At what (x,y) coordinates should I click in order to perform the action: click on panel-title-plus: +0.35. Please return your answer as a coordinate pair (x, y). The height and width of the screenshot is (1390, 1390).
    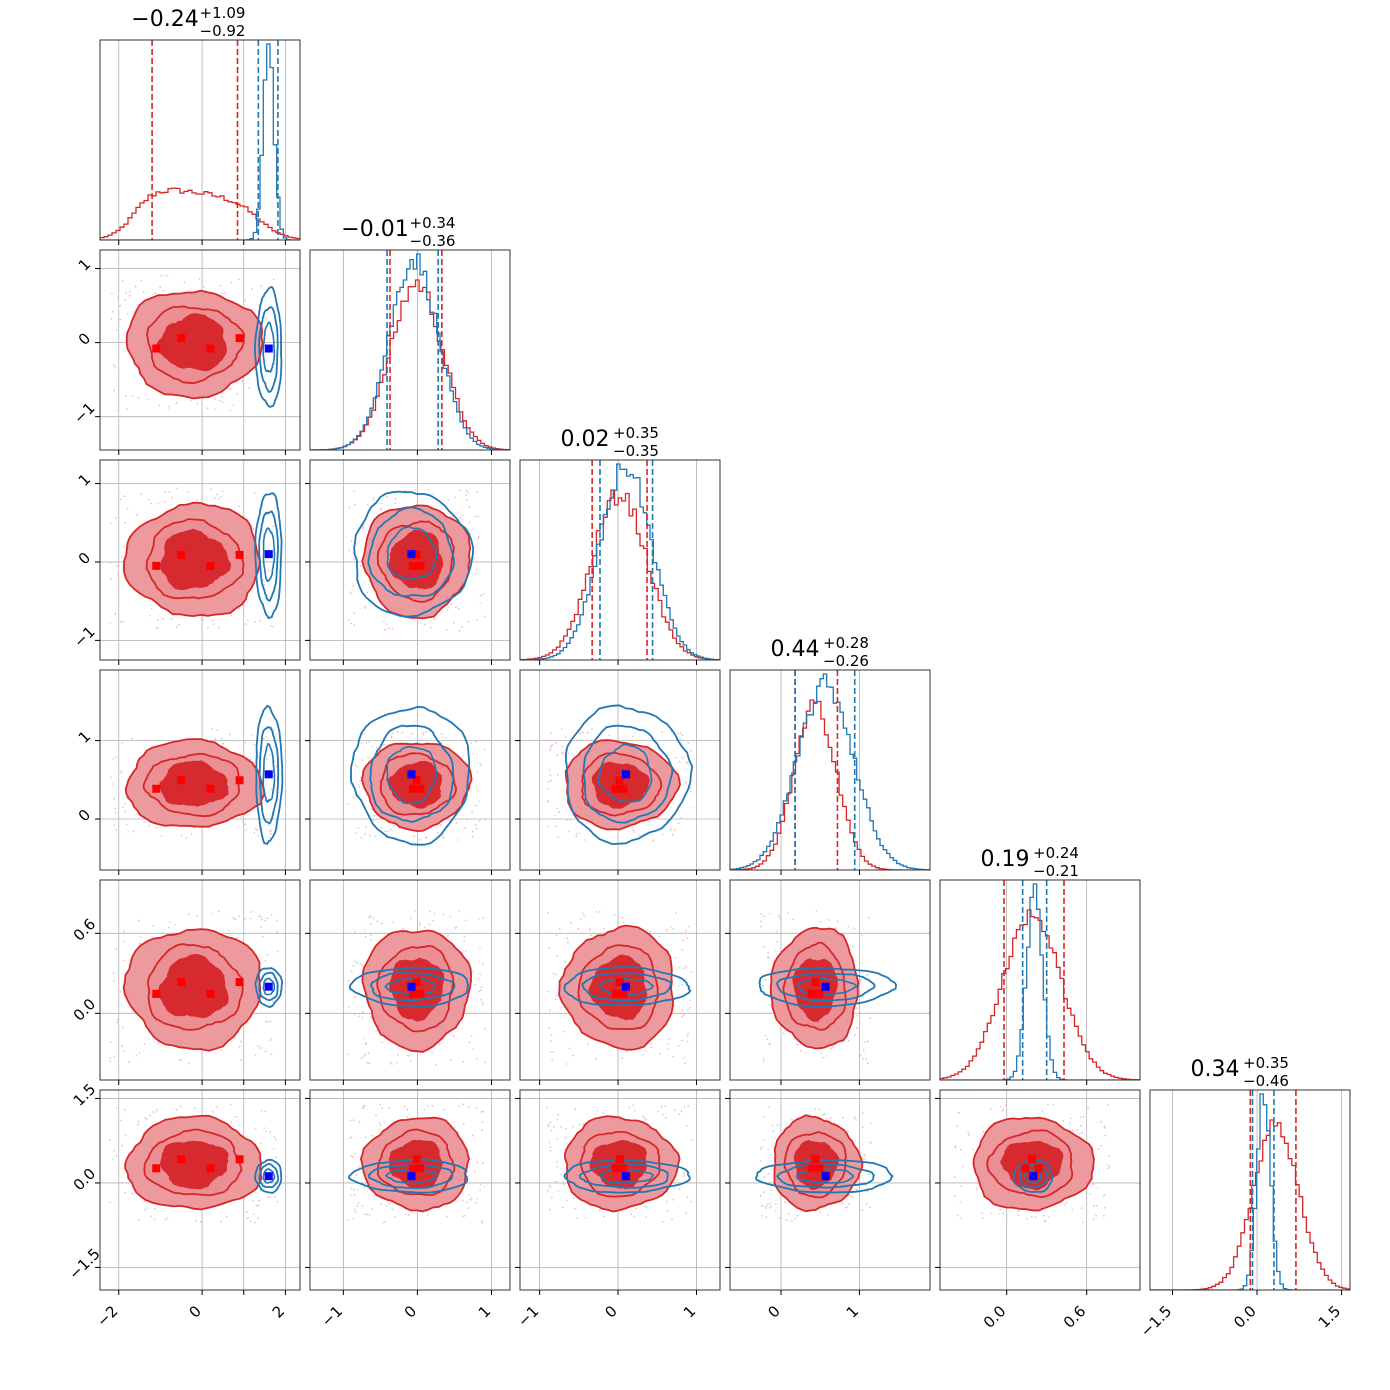
    Looking at the image, I should click on (1266, 1063).